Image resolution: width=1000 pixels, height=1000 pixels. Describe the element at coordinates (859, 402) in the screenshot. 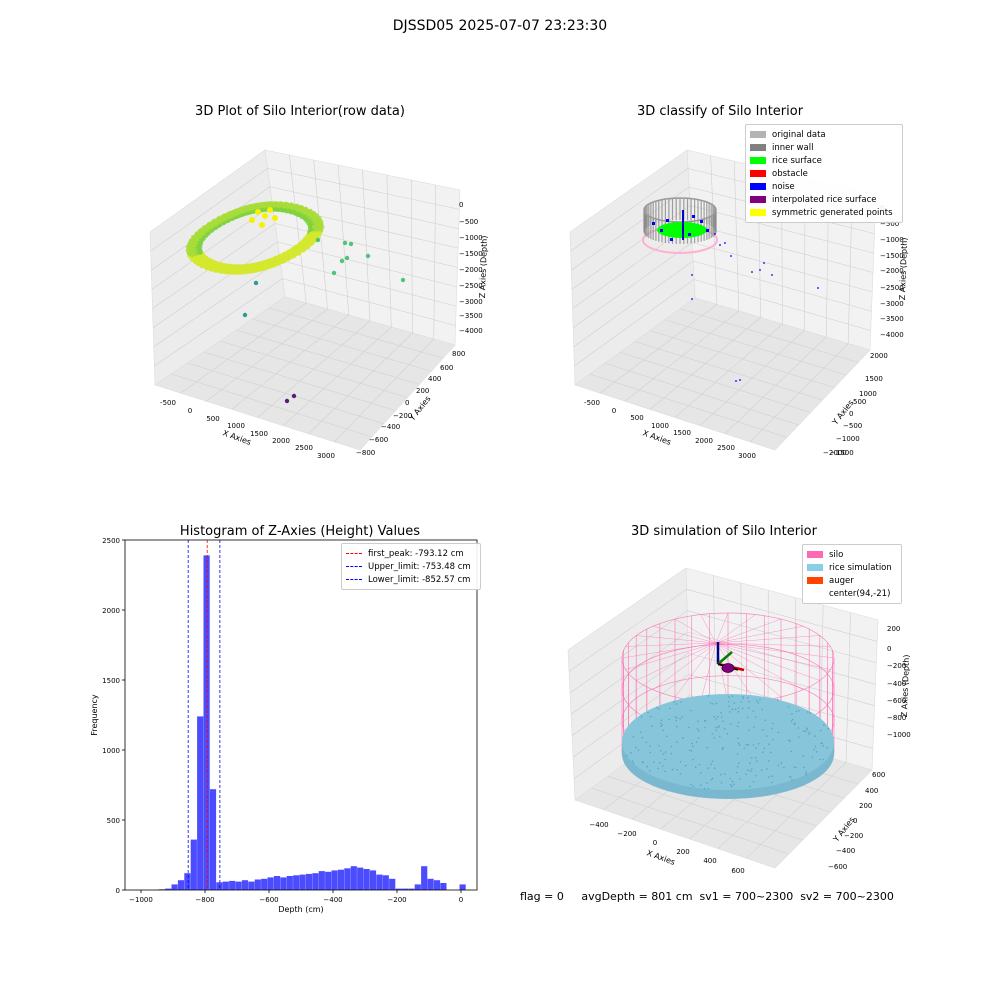

I see `y-tick-label: 500` at that location.